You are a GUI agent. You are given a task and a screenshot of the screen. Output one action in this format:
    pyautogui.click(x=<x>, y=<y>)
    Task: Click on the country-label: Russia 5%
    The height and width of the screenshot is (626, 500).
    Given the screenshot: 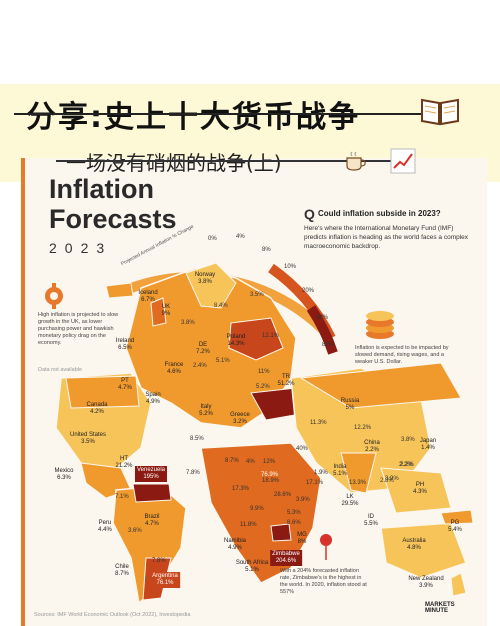 What is the action you would take?
    pyautogui.click(x=350, y=404)
    